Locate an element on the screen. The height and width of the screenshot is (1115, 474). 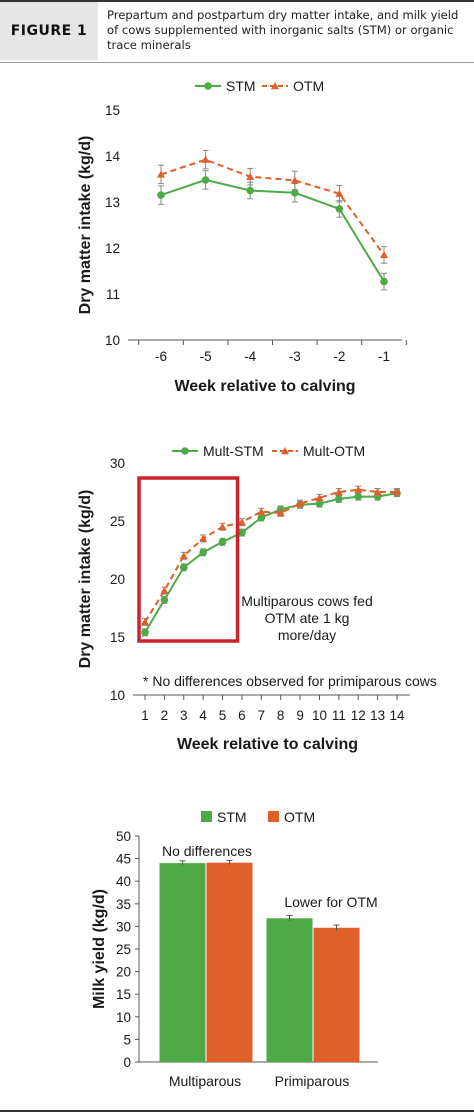
x-tick-label: Multiparous is located at coordinates (205, 1081).